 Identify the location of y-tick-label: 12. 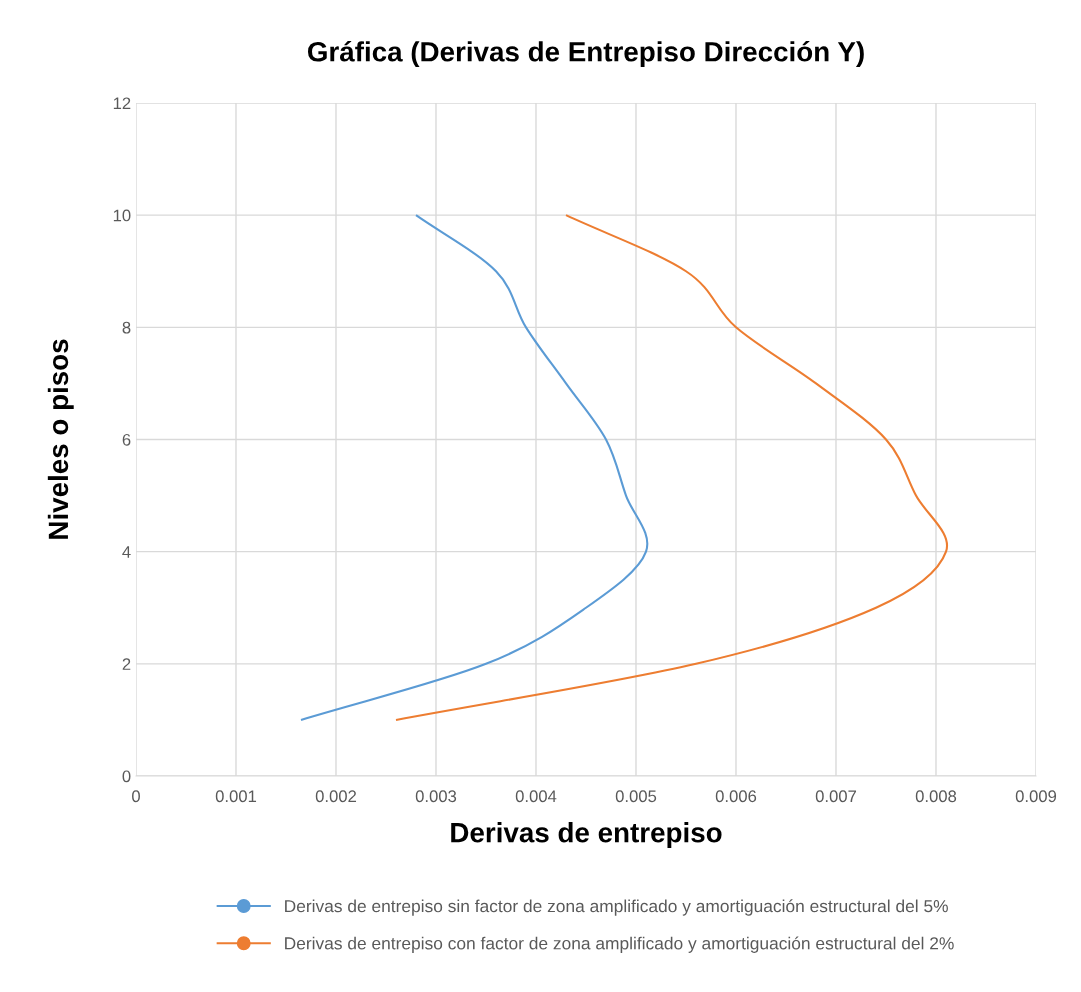
(122, 103).